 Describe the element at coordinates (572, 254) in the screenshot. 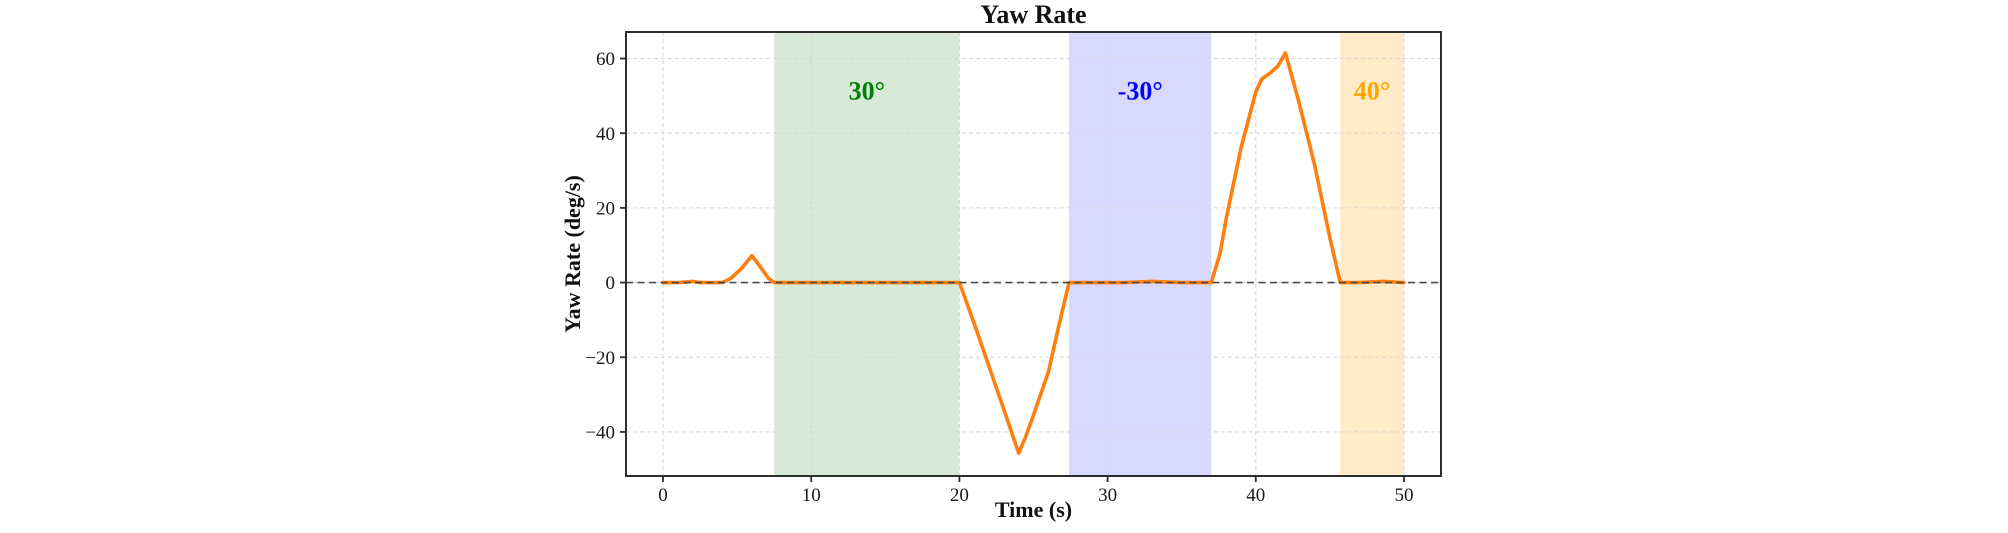

I see `y-axis-label: Yaw Rate (deg/s)` at that location.